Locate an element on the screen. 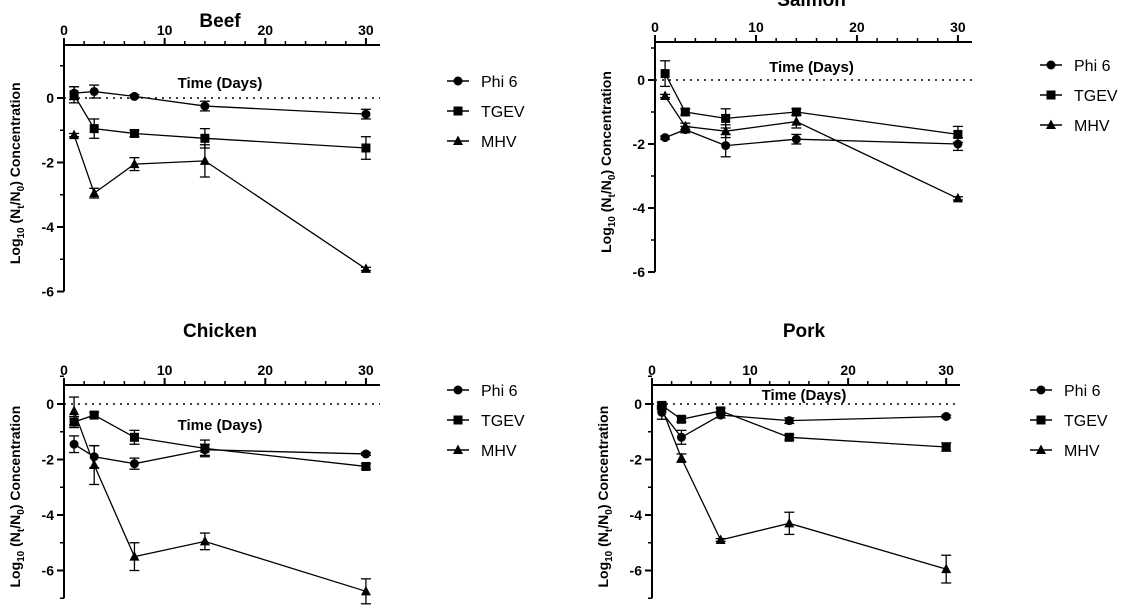 The image size is (1128, 609). x-axis-label: Time (Days) is located at coordinates (220, 83).